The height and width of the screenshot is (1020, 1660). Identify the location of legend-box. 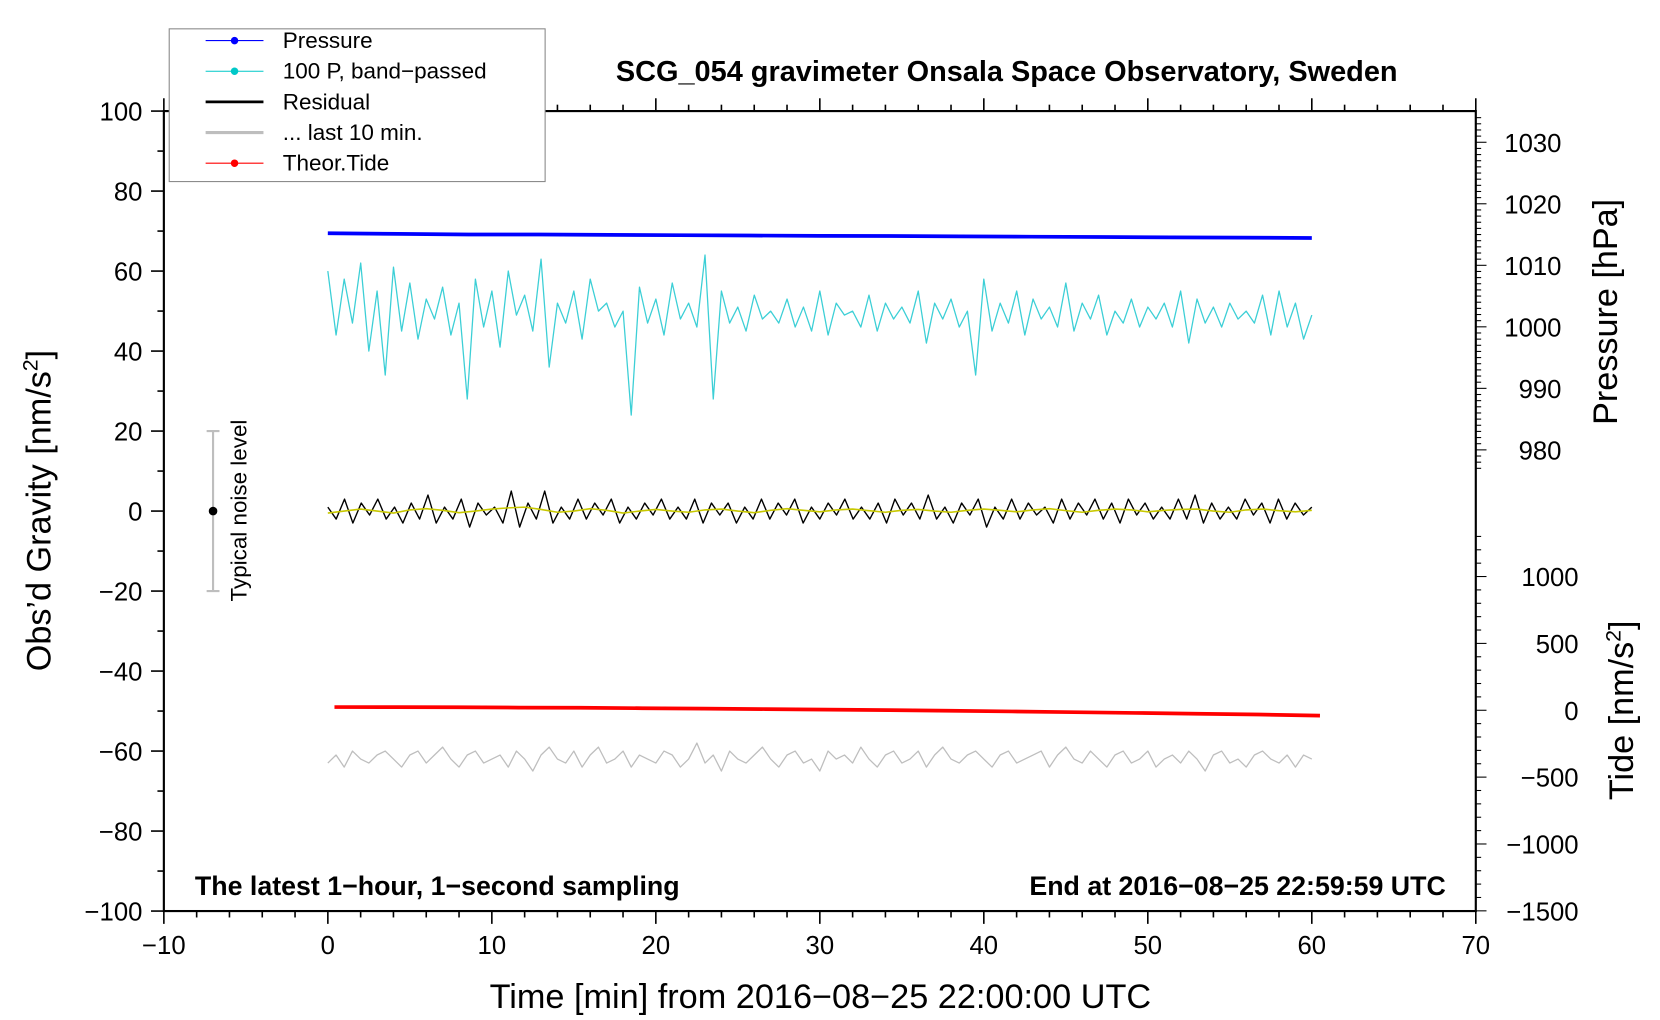
(357, 105).